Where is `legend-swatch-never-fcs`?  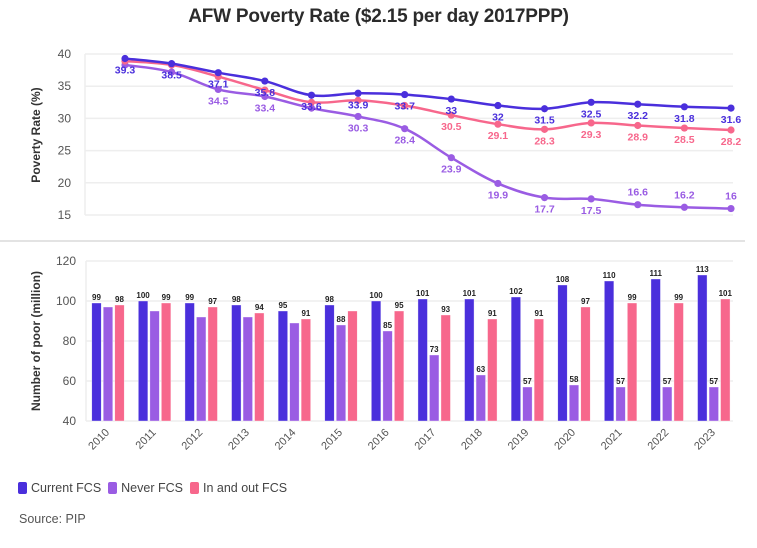
legend-swatch-never-fcs is located at coordinates (113, 488).